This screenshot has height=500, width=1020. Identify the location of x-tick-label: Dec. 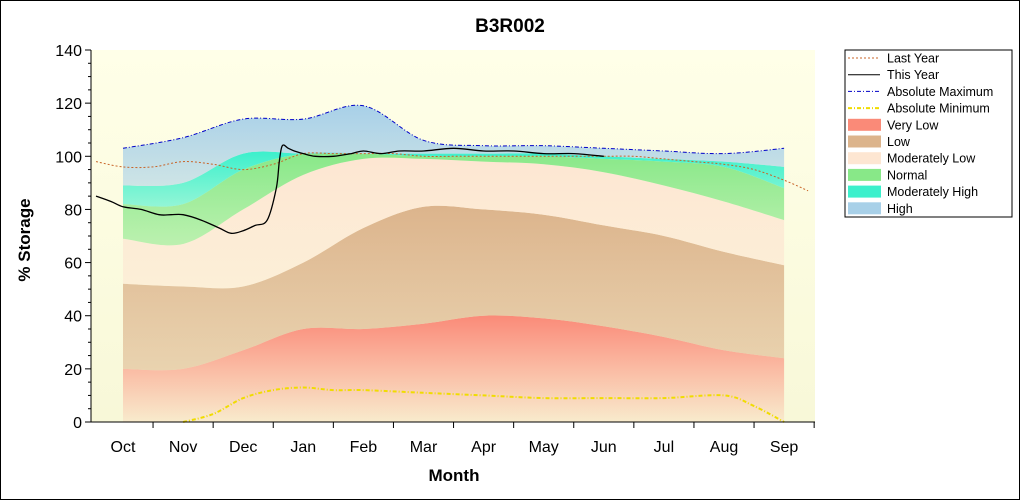
(243, 447).